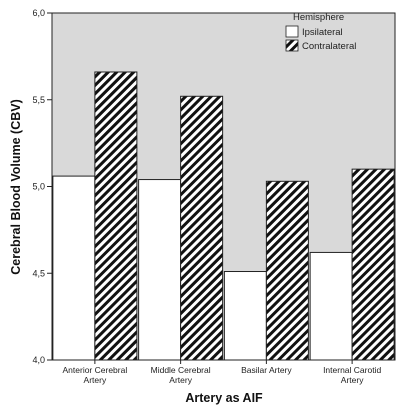 The height and width of the screenshot is (416, 400). What do you see at coordinates (318, 17) in the screenshot?
I see `legend-title: Hemisphere` at bounding box center [318, 17].